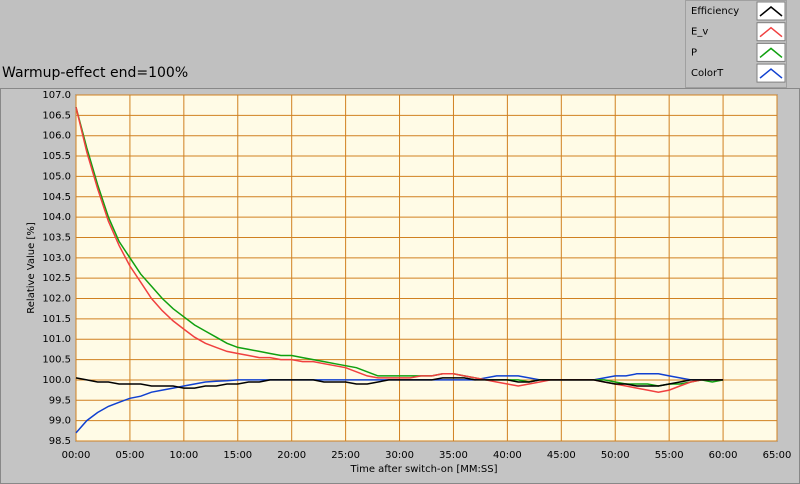 Image resolution: width=800 pixels, height=484 pixels. I want to click on y-tick-label: 103.0, so click(56, 258).